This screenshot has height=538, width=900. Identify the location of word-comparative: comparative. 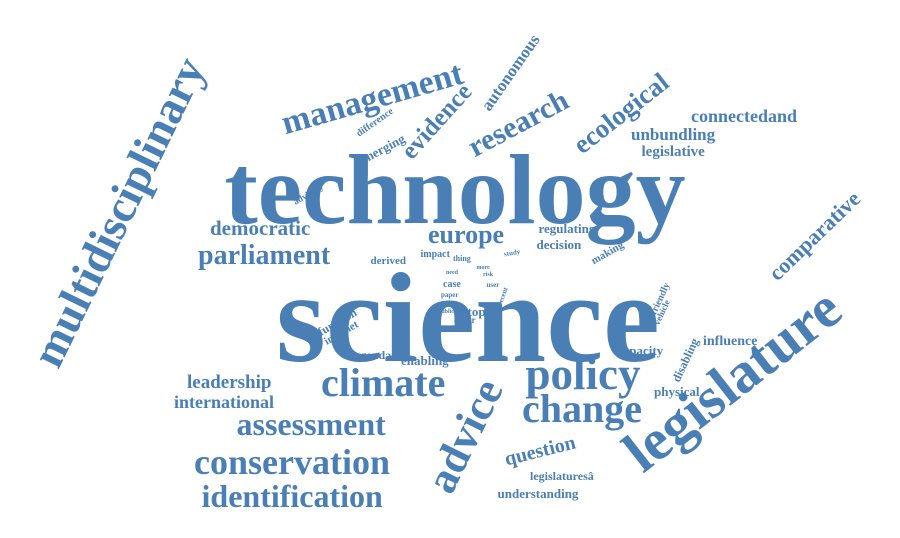
(813, 235).